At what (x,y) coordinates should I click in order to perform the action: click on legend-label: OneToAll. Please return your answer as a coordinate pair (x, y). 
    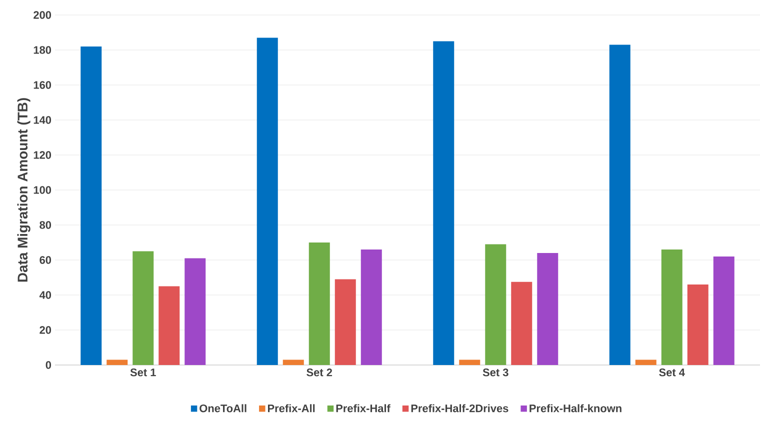
    Looking at the image, I should click on (223, 408).